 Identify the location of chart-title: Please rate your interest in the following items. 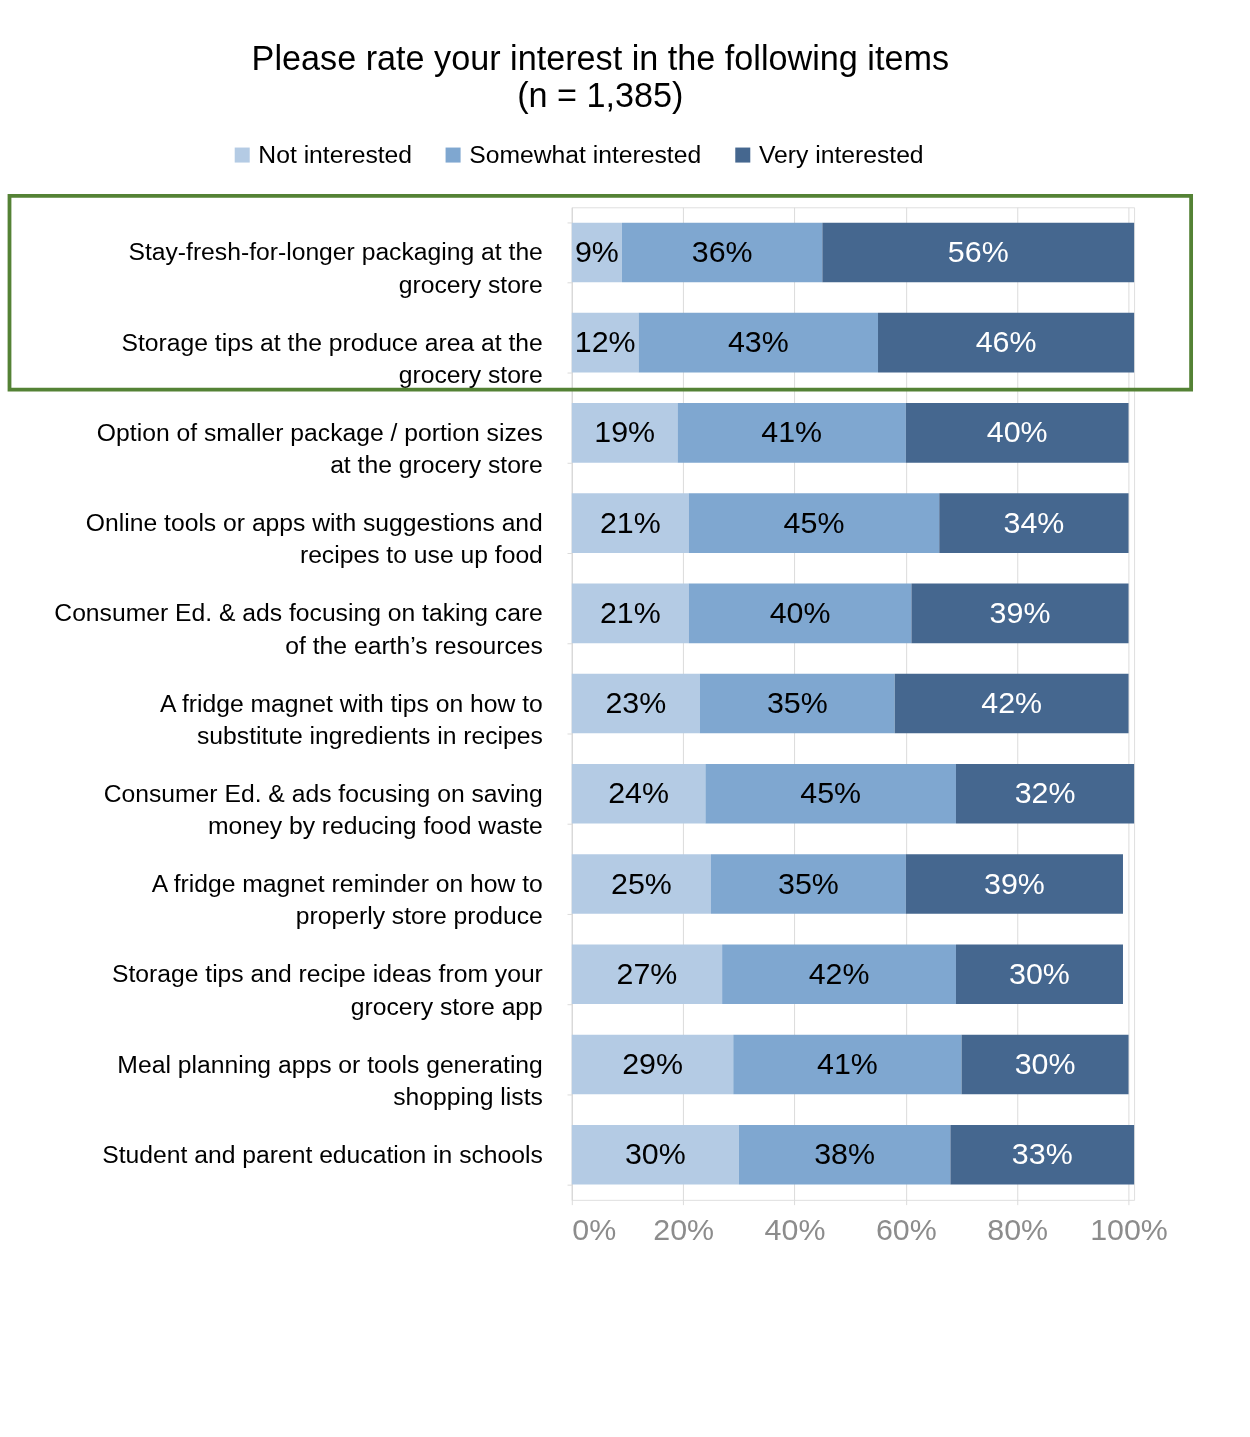
(600, 57).